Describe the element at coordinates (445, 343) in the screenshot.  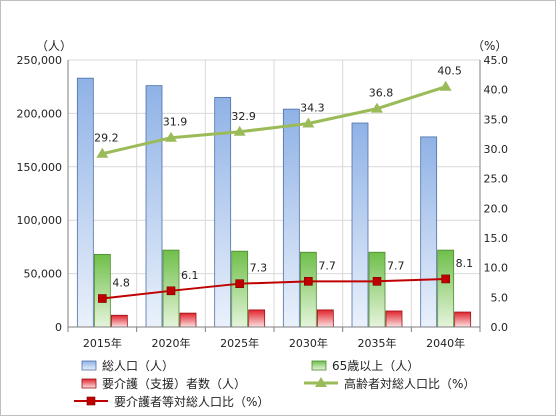
I see `x-tick-label: 2040年` at that location.